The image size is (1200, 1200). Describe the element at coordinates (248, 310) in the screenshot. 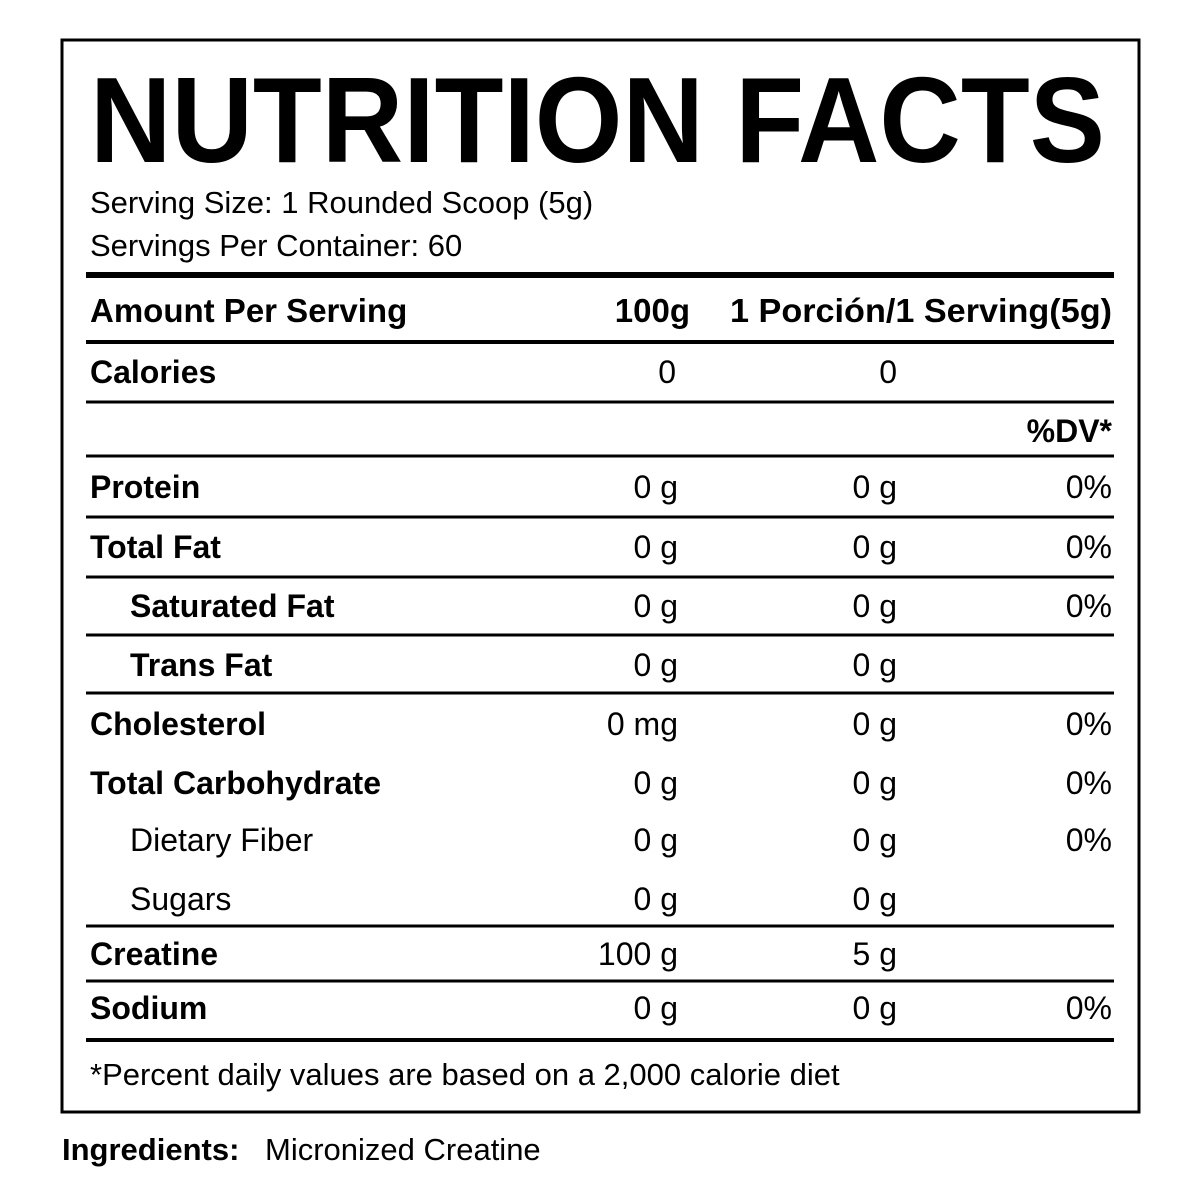

I see `header-label: Amount Per Serving` at that location.